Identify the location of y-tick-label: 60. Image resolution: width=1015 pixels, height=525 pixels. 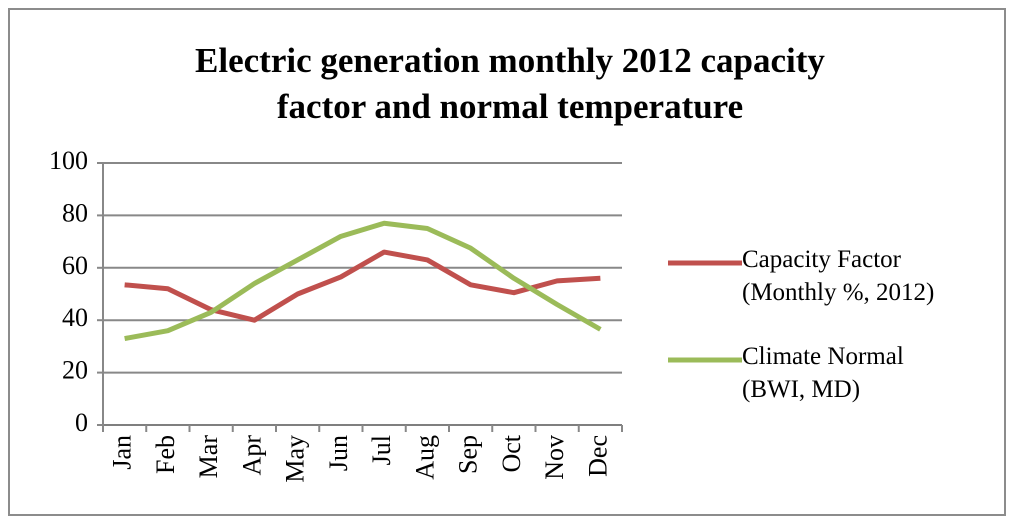
(75, 265).